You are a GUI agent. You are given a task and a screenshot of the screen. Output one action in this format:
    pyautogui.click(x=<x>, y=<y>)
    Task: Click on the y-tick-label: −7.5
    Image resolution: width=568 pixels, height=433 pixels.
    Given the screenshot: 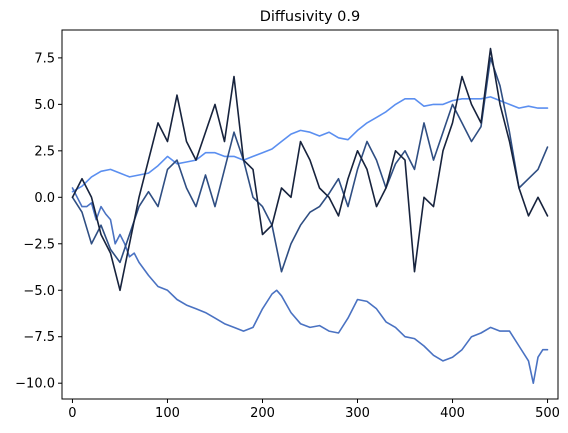 What is the action you would take?
    pyautogui.click(x=39, y=337)
    